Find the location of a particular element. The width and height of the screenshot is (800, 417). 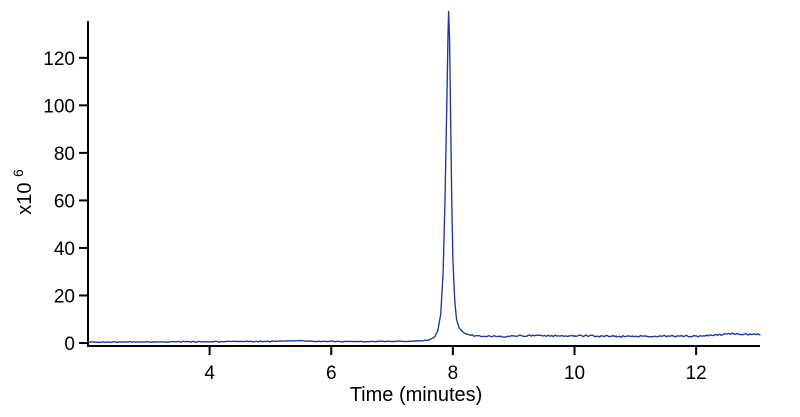

x-tick-label: 12 is located at coordinates (696, 373).